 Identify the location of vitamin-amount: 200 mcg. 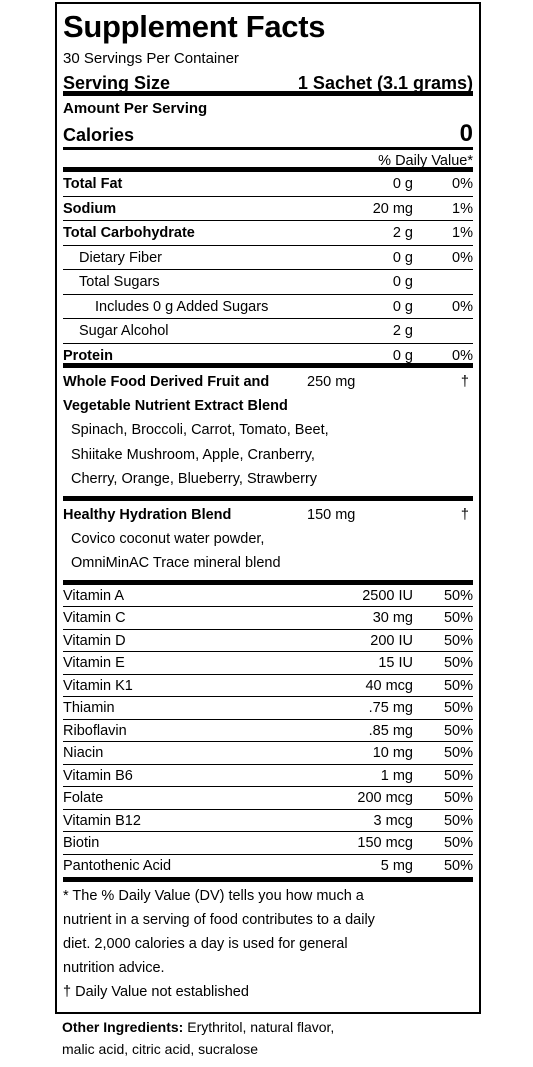
(385, 798).